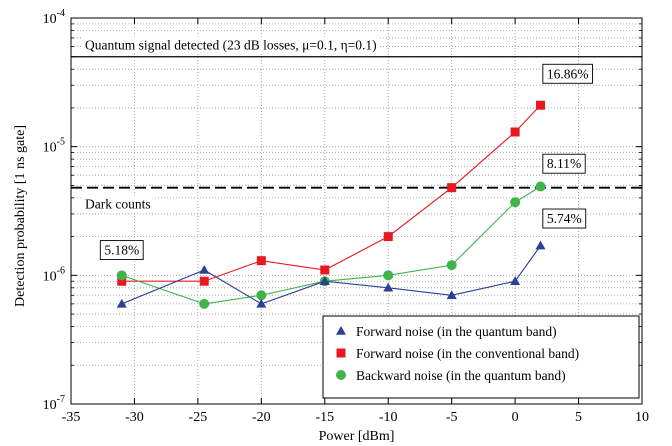 This screenshot has width=672, height=446. I want to click on legend-label: Forward noise (in the quantum band), so click(456, 331).